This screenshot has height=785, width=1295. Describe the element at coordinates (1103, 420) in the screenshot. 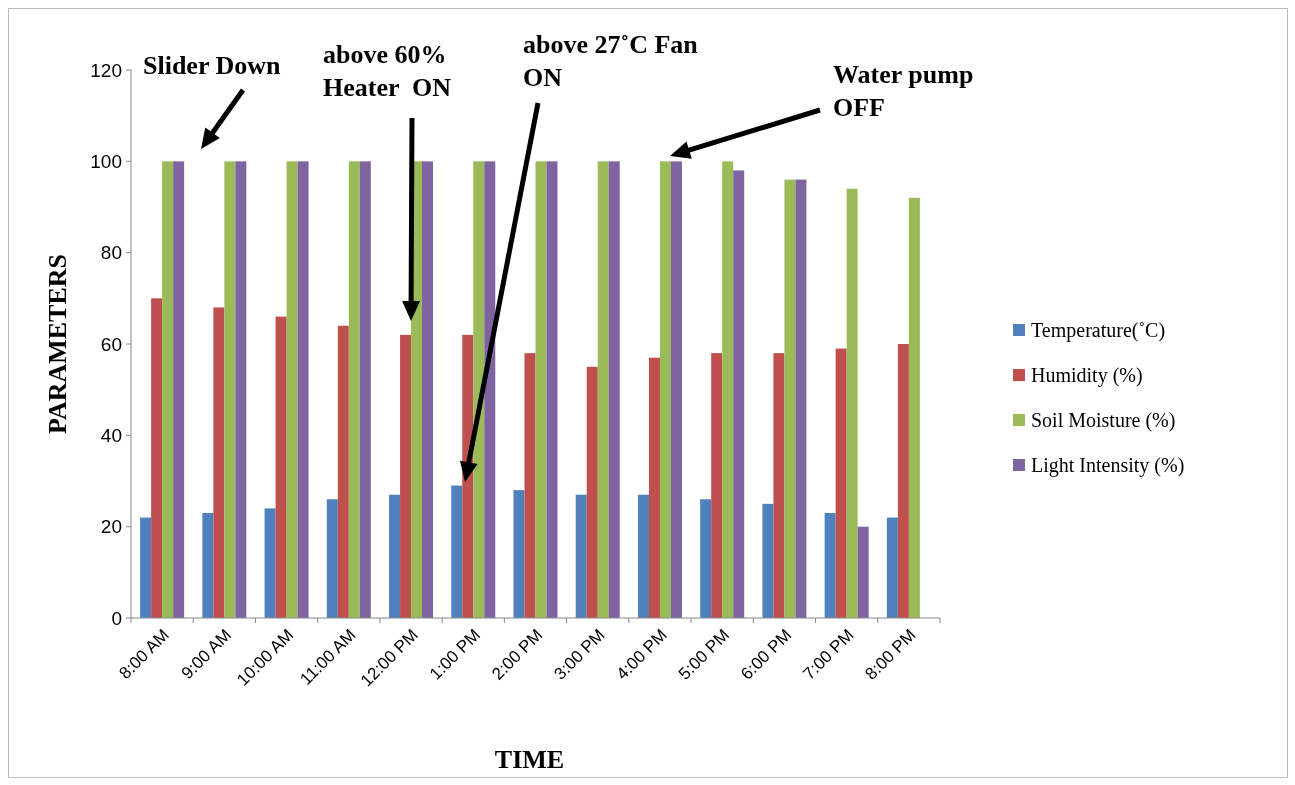

I see `legend-label: Soil Moisture (%)` at that location.